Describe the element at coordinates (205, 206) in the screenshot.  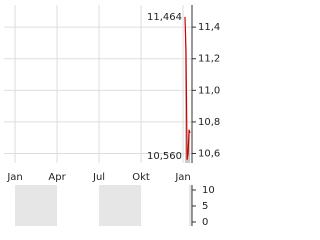
I see `volume-y-tick-label: 5` at that location.